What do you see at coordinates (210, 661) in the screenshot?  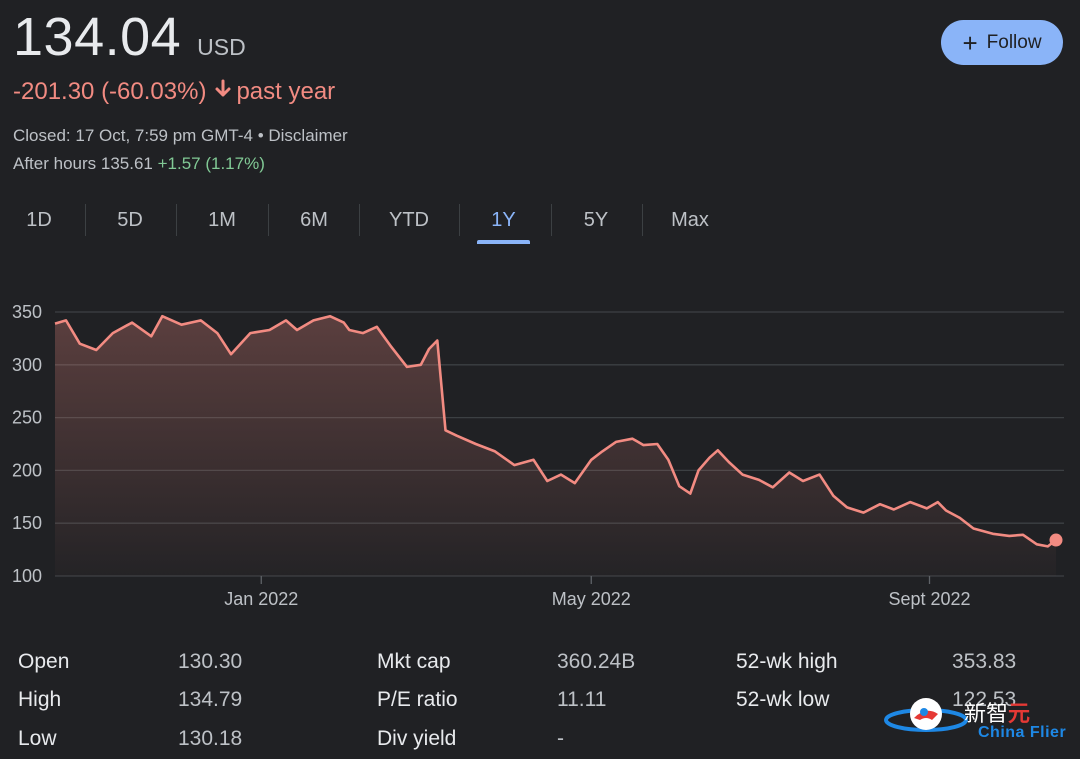 I see `stat-value-open: 130.30` at bounding box center [210, 661].